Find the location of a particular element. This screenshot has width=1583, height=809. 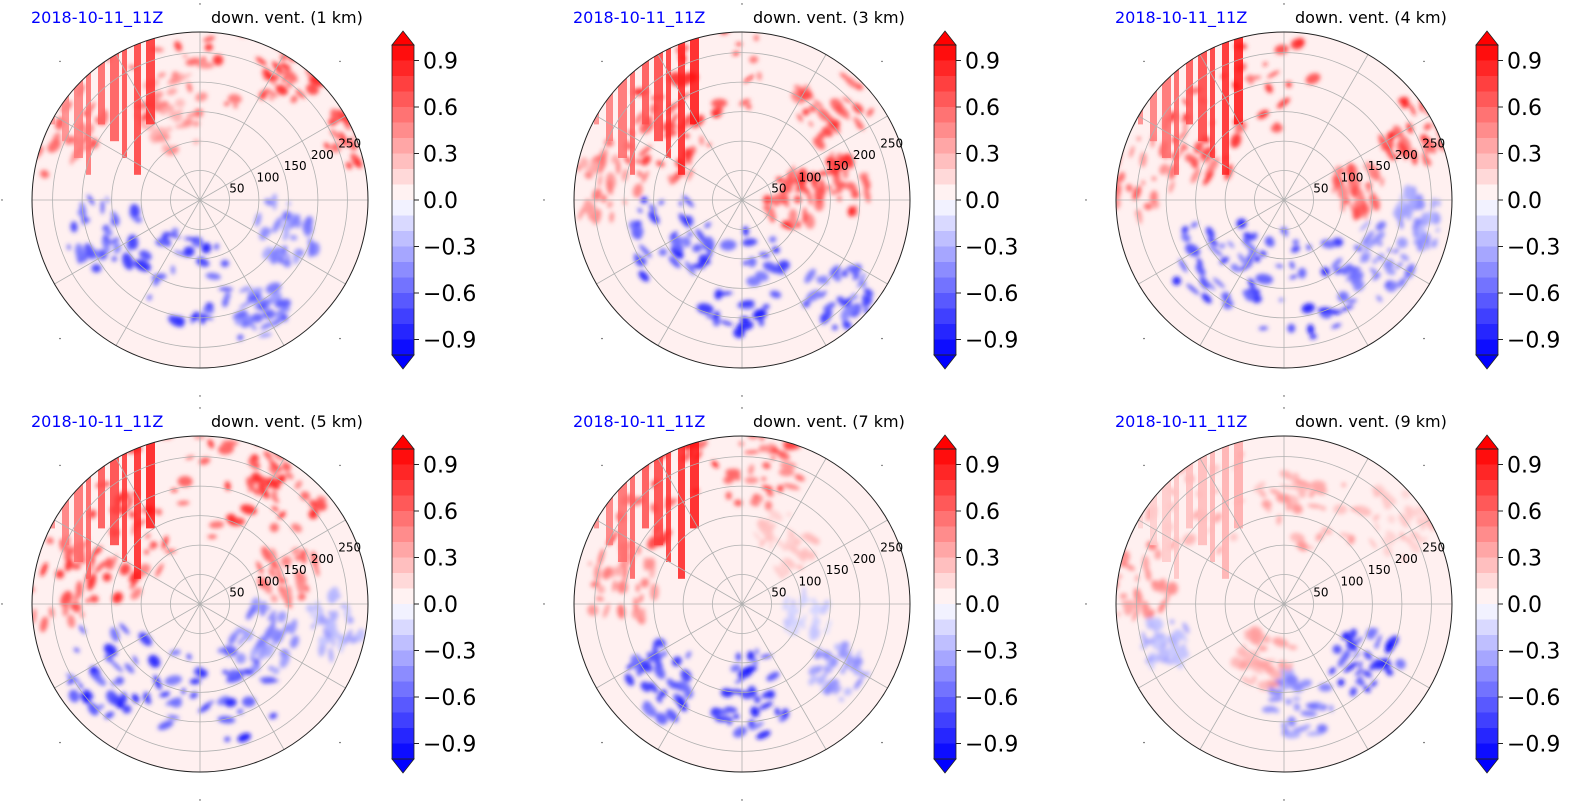

colorbar: 0.9 0.6 0.3 0.0 −0.3 −0.6 −0.9 is located at coordinates (433, 200).